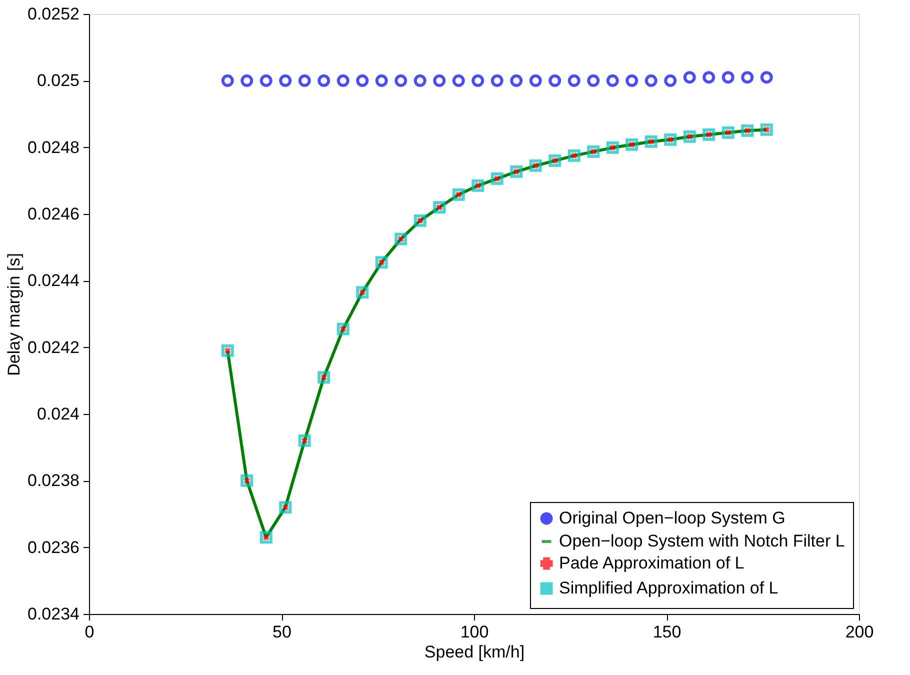 The height and width of the screenshot is (675, 910). I want to click on y-tick-label: 0.025, so click(58, 80).